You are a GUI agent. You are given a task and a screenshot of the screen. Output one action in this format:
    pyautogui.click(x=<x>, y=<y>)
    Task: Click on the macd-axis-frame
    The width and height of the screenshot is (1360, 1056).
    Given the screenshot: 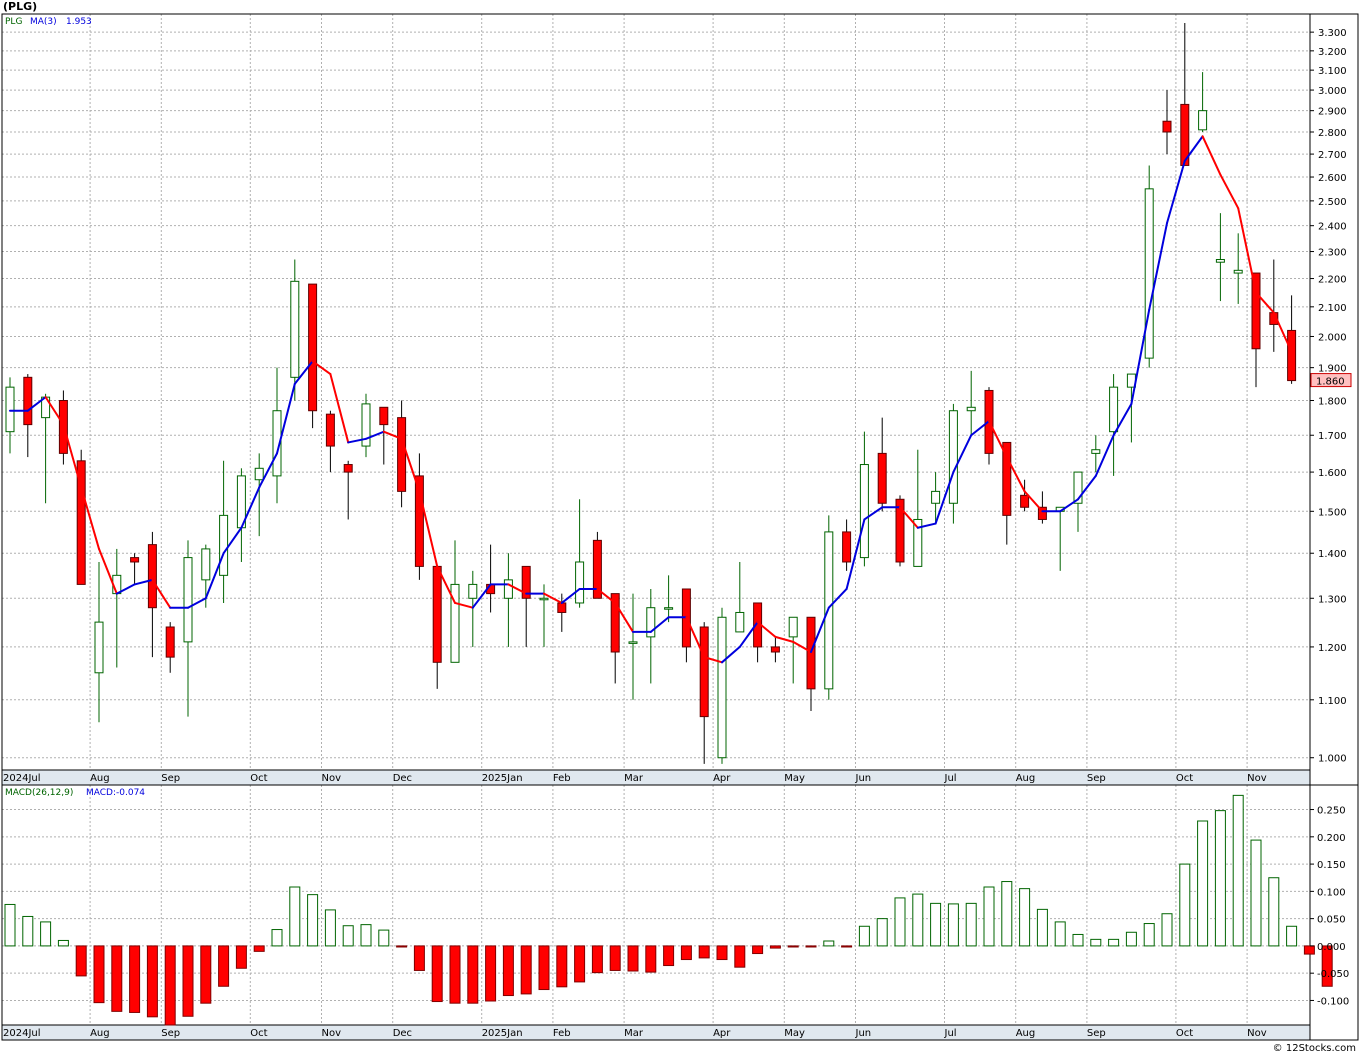 What is the action you would take?
    pyautogui.click(x=1334, y=912)
    